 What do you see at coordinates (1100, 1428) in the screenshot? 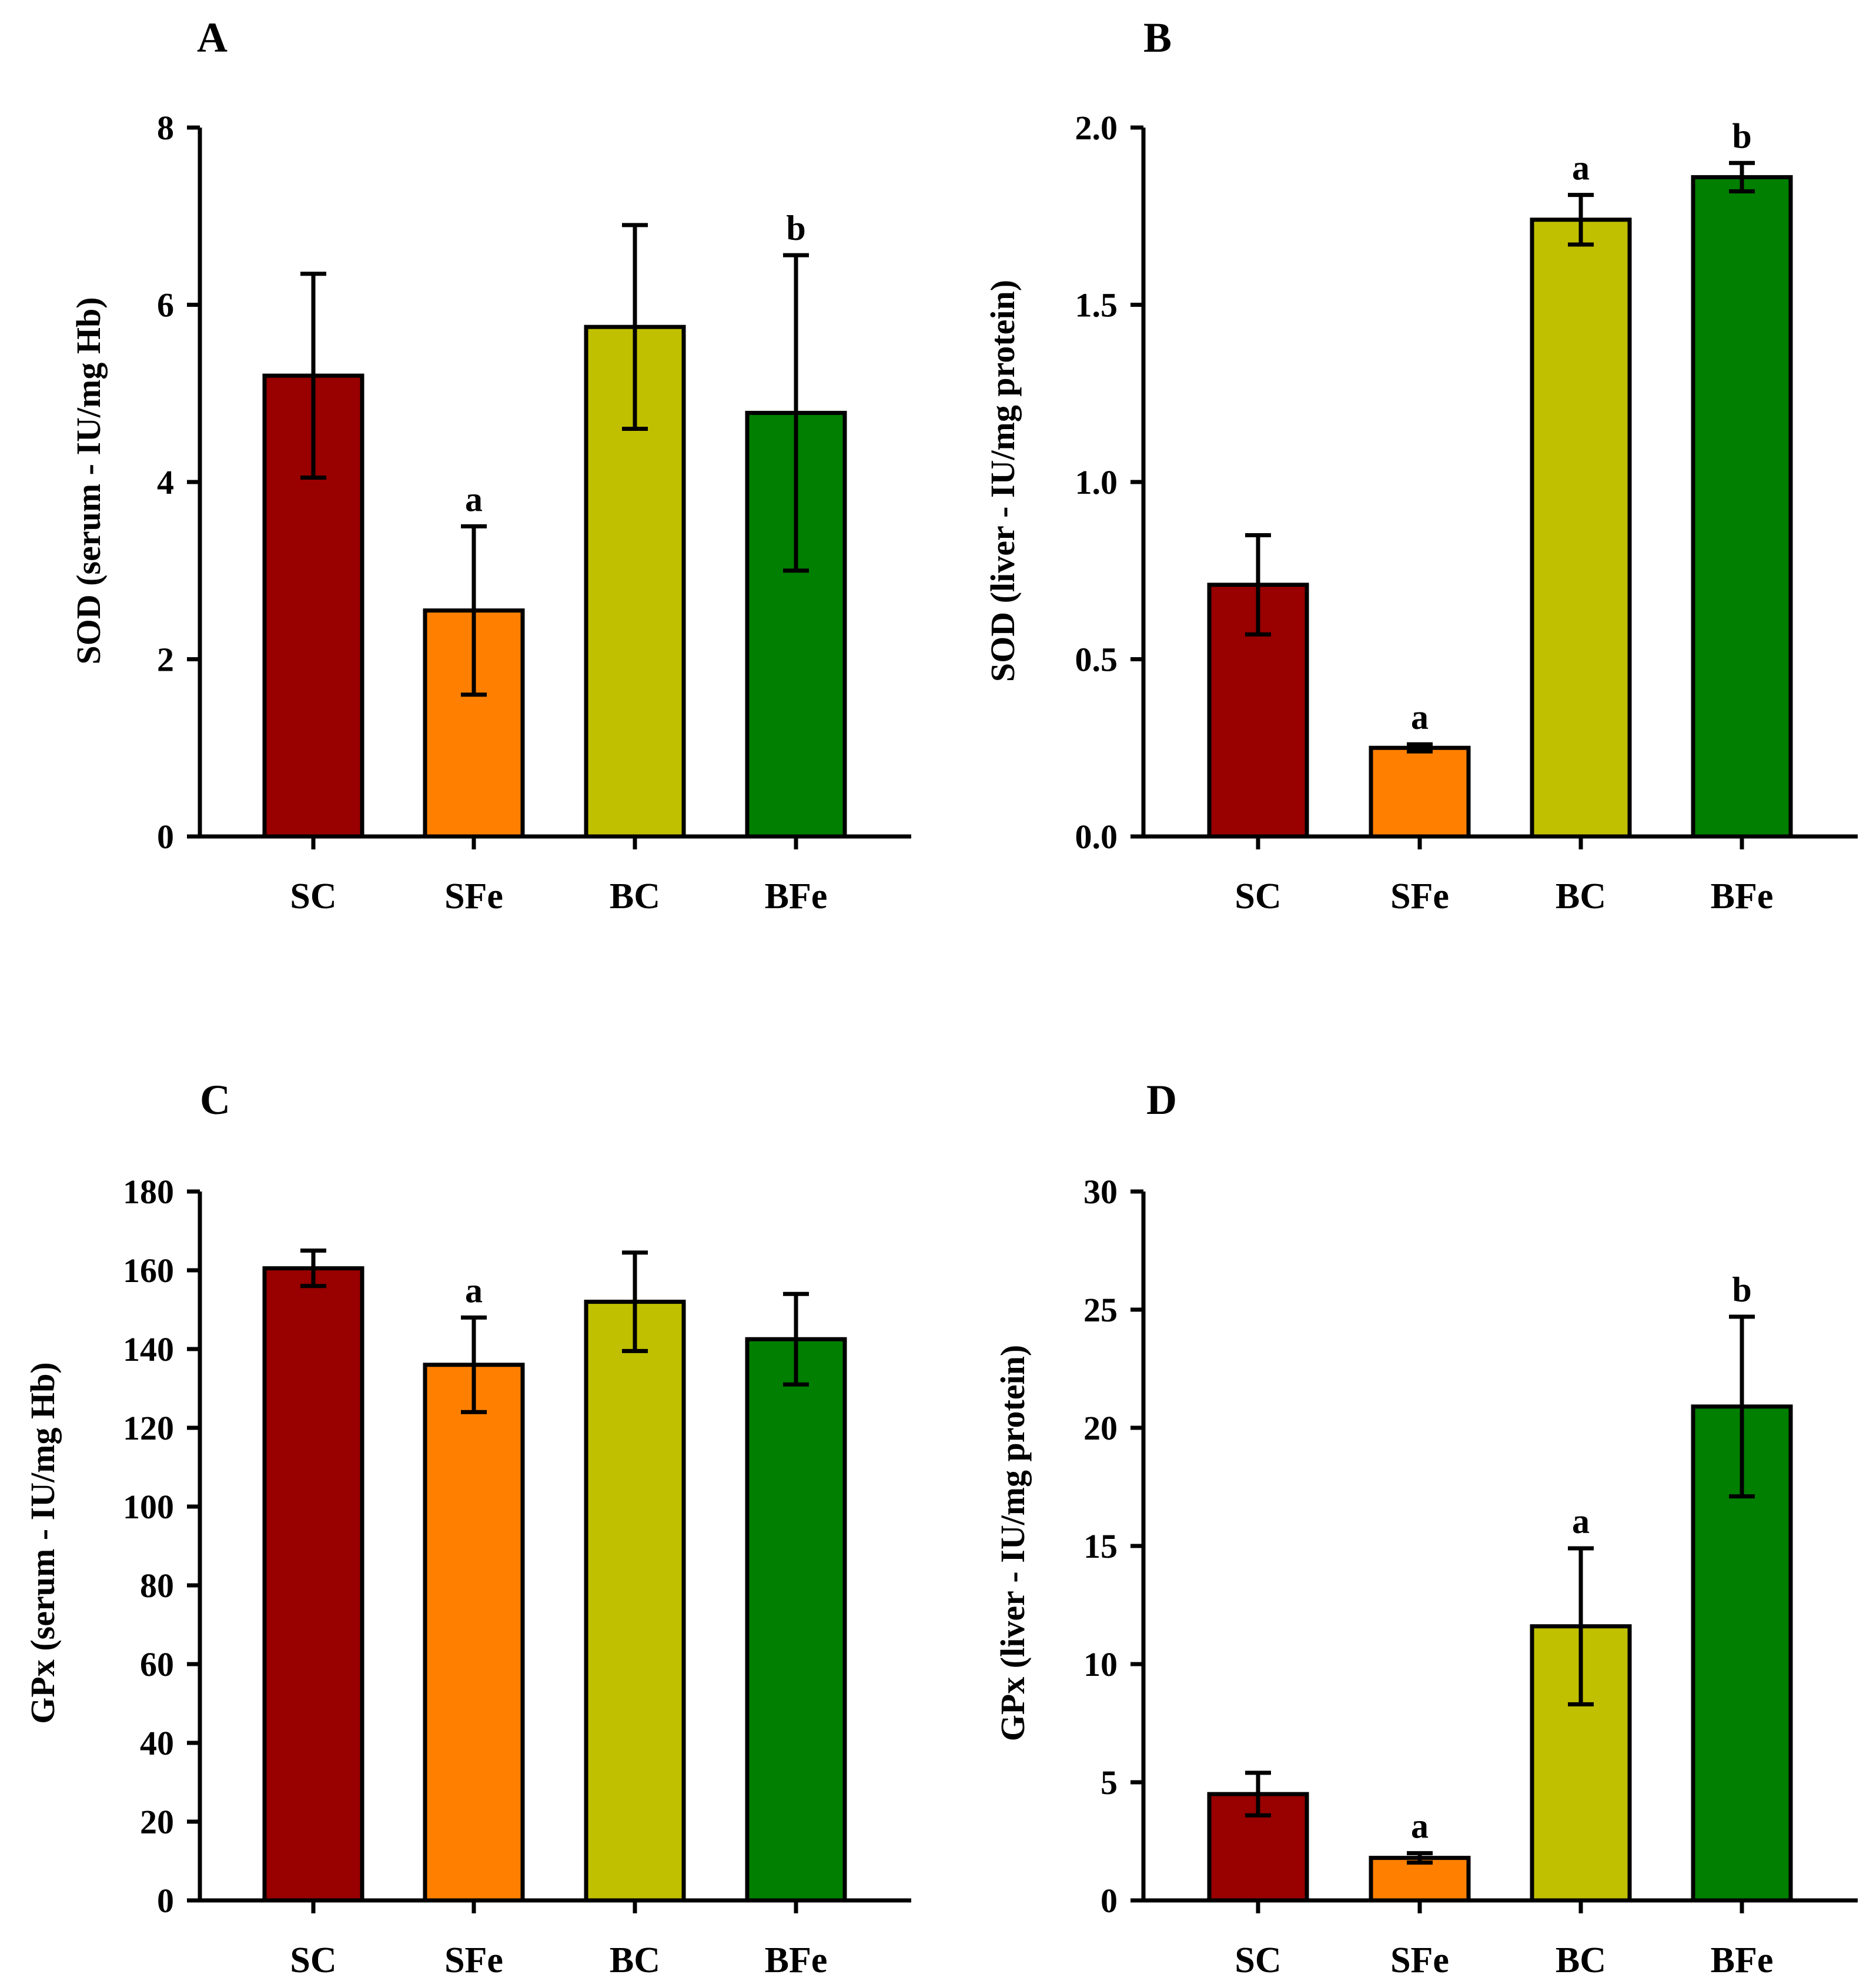
I see `y-tick-label-d: 20` at bounding box center [1100, 1428].